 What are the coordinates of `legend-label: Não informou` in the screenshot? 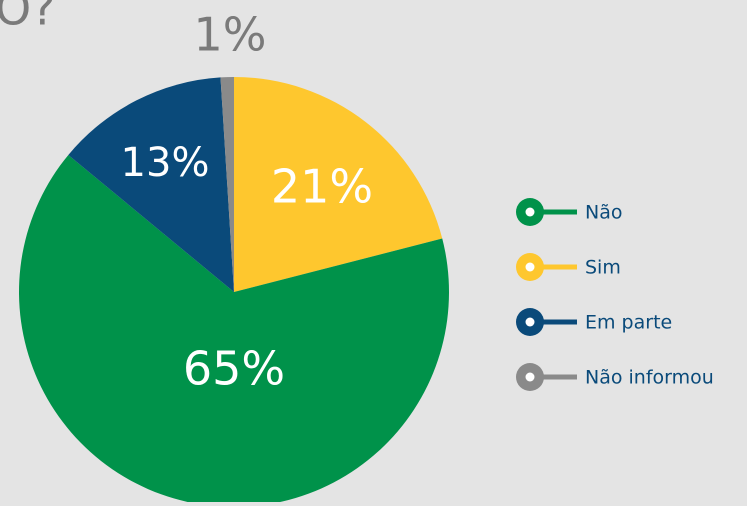 It's located at (649, 378).